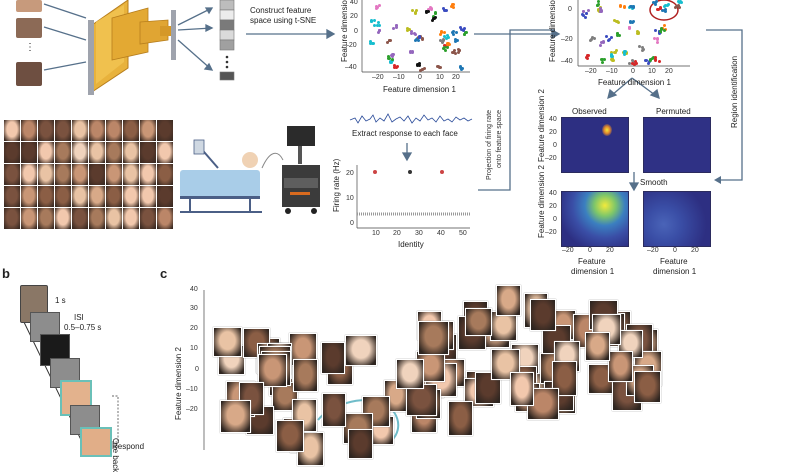 The width and height of the screenshot is (800, 472). Describe the element at coordinates (83, 327) in the screenshot. I see `isi-duration-label: 0.5–0.75 s` at that location.